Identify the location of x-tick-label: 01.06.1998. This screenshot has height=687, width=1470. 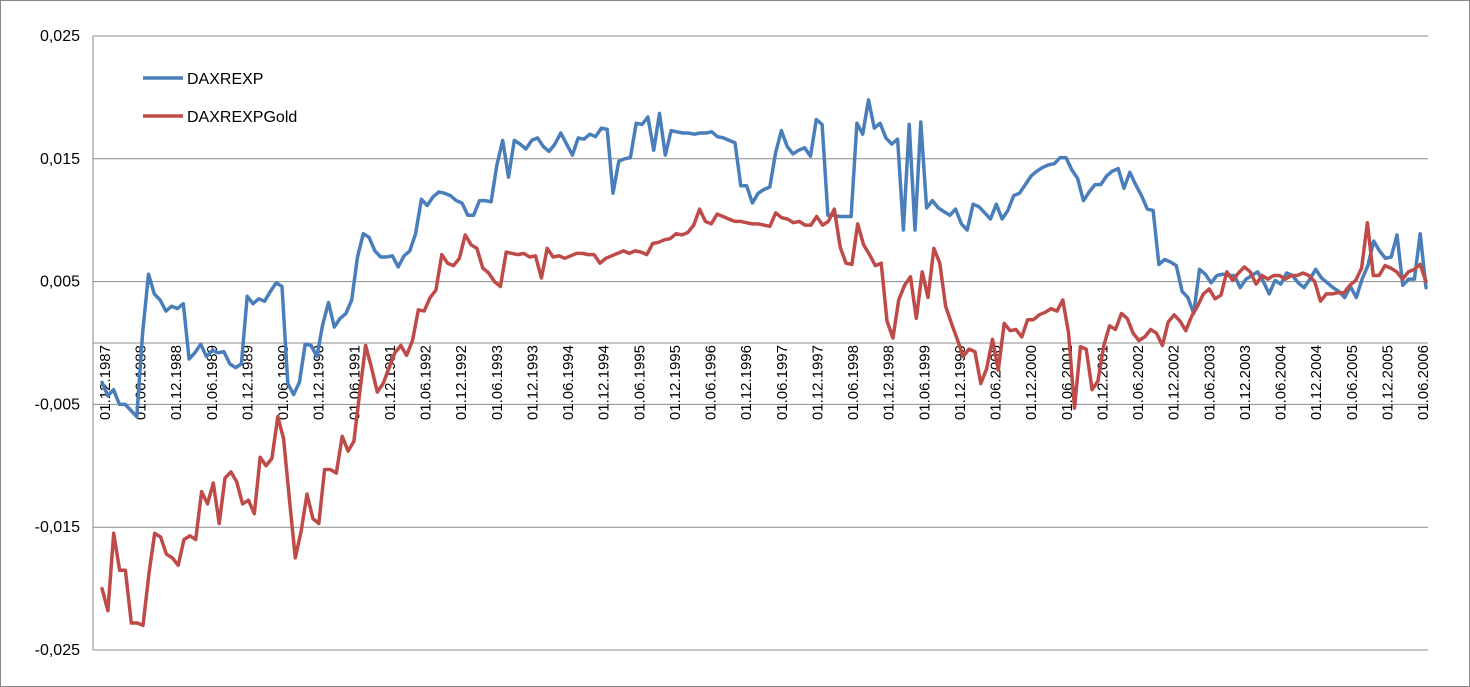
(853, 382).